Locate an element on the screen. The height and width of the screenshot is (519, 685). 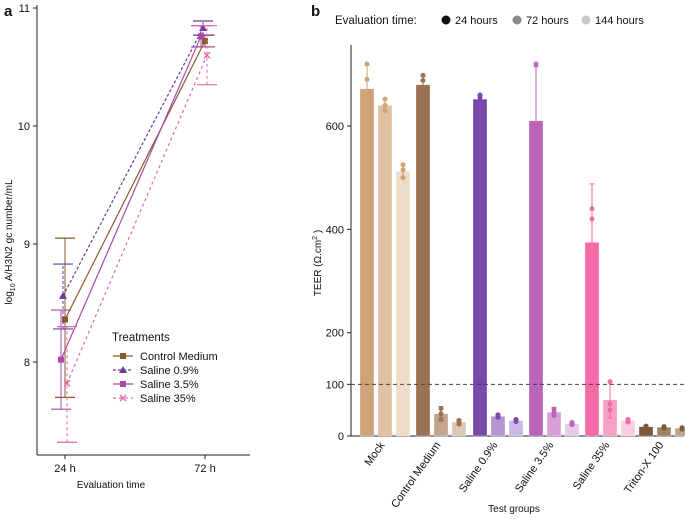
a-x-axis-label: Evaluation time is located at coordinates (111, 485).